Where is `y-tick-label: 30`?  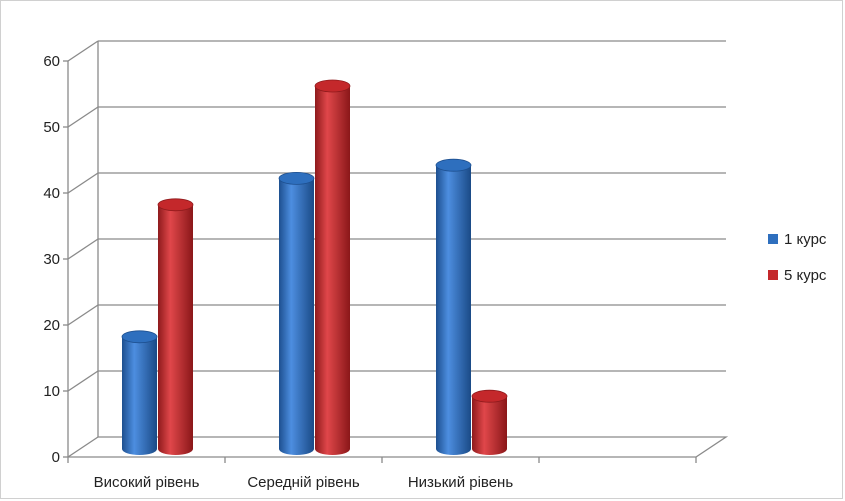 y-tick-label: 30 is located at coordinates (51, 259).